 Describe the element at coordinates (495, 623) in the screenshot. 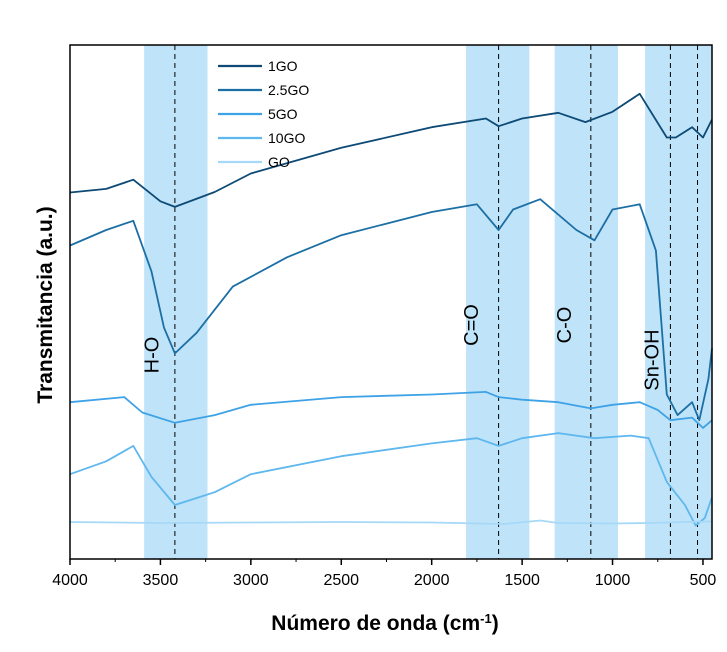

I see `x-axis-title-end: )` at that location.